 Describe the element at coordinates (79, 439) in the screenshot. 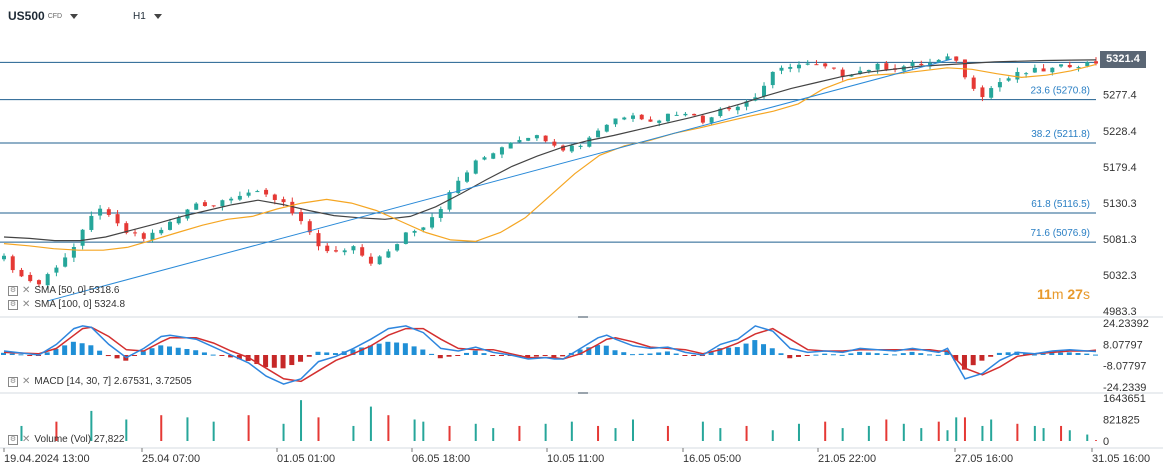

I see `volume-label: Volume (Vol) 27,822` at that location.